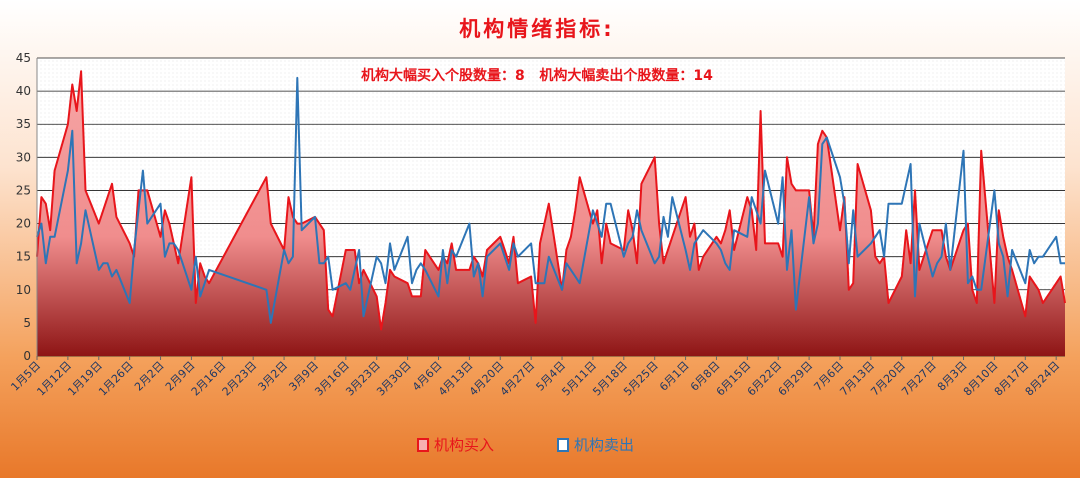 This screenshot has width=1080, height=482. Describe the element at coordinates (23, 157) in the screenshot. I see `y-tick-label: 30` at that location.